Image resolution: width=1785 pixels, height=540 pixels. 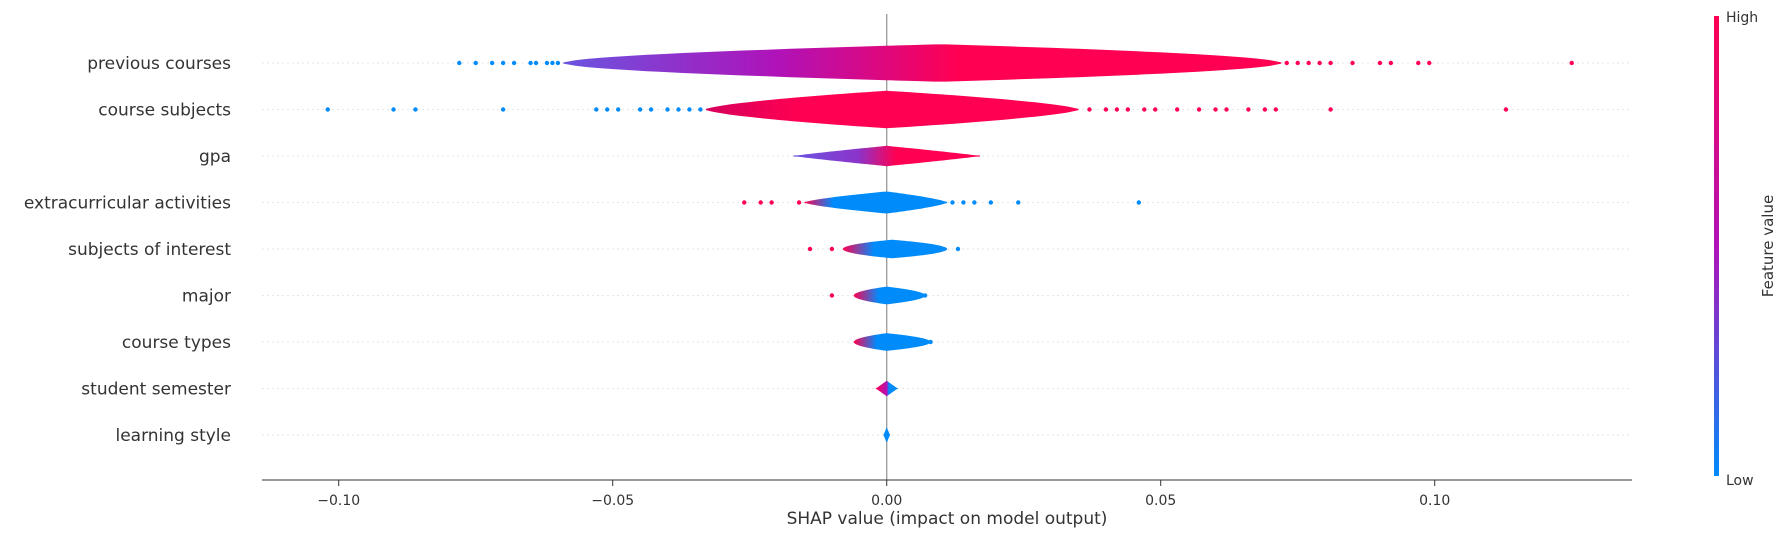 I want to click on feature-label: extracurricular activities, so click(x=127, y=204).